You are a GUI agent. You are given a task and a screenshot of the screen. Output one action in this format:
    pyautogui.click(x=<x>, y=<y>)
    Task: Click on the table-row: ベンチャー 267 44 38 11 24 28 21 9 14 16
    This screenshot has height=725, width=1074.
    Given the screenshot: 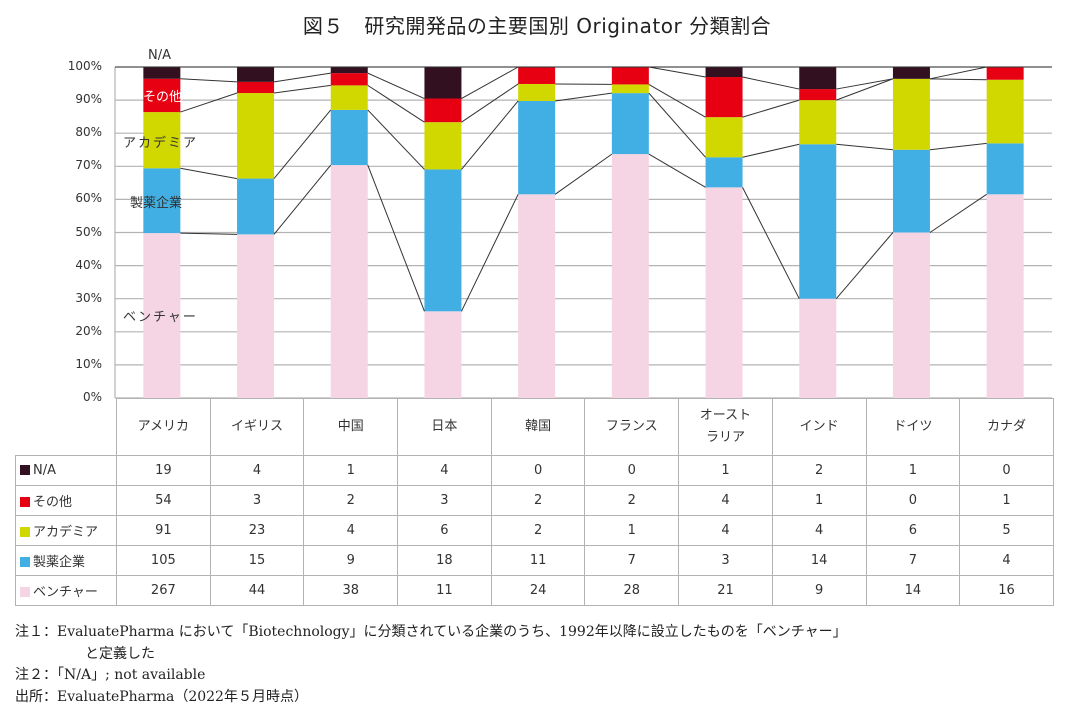 What is the action you would take?
    pyautogui.click(x=534, y=590)
    